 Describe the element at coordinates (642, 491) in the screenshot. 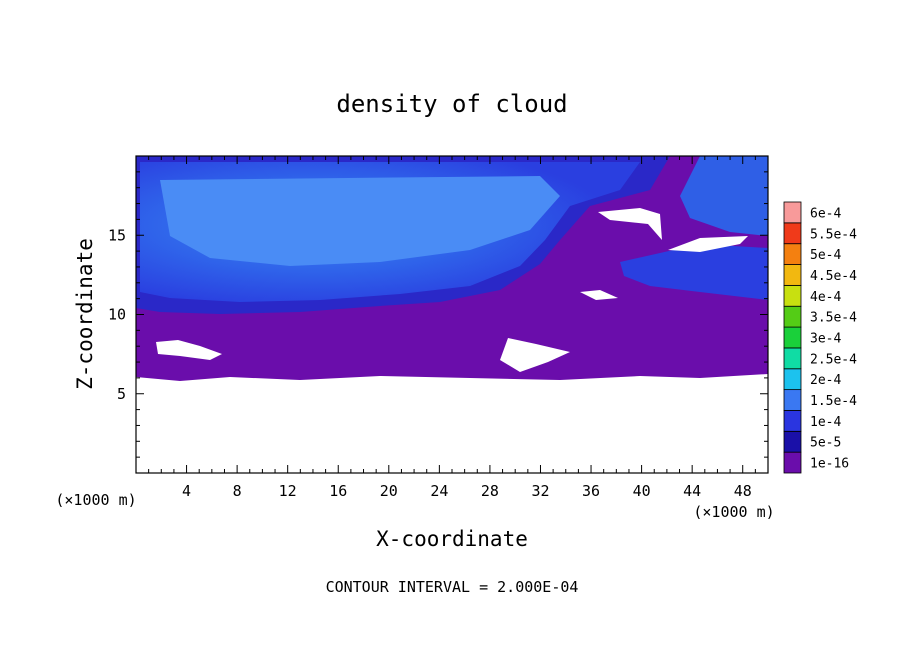

I see `x-tick-label: 40` at that location.